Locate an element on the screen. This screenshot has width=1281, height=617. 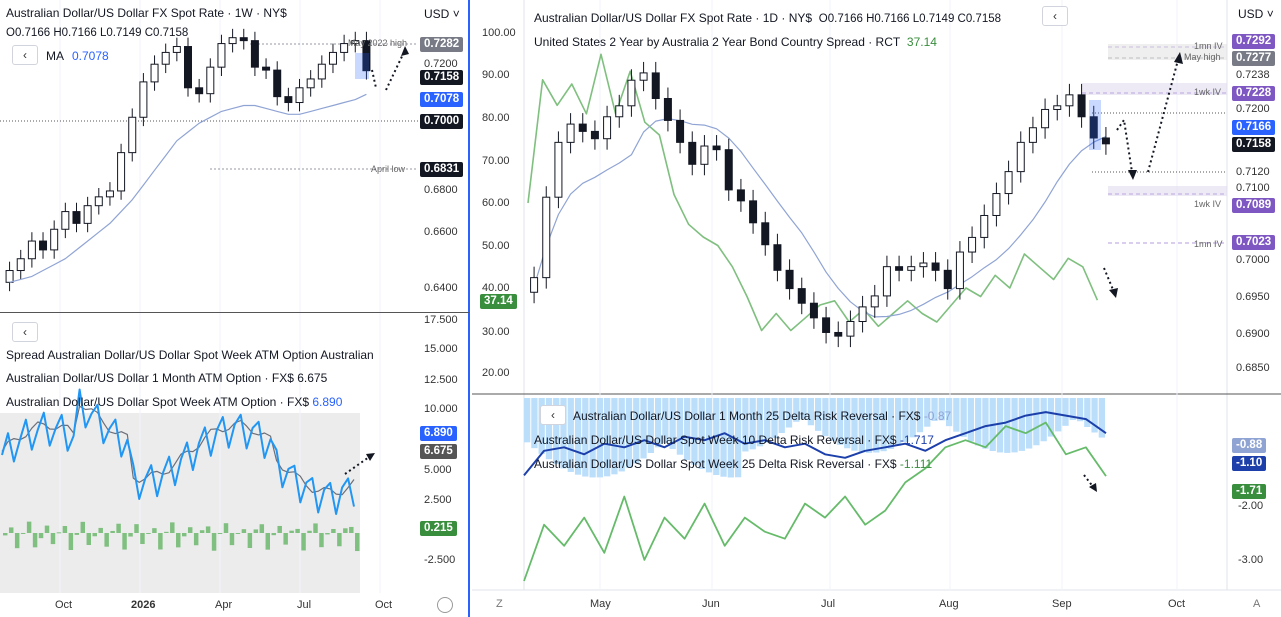
chevron-down-icon: ˅ is located at coordinates (1270, 14).